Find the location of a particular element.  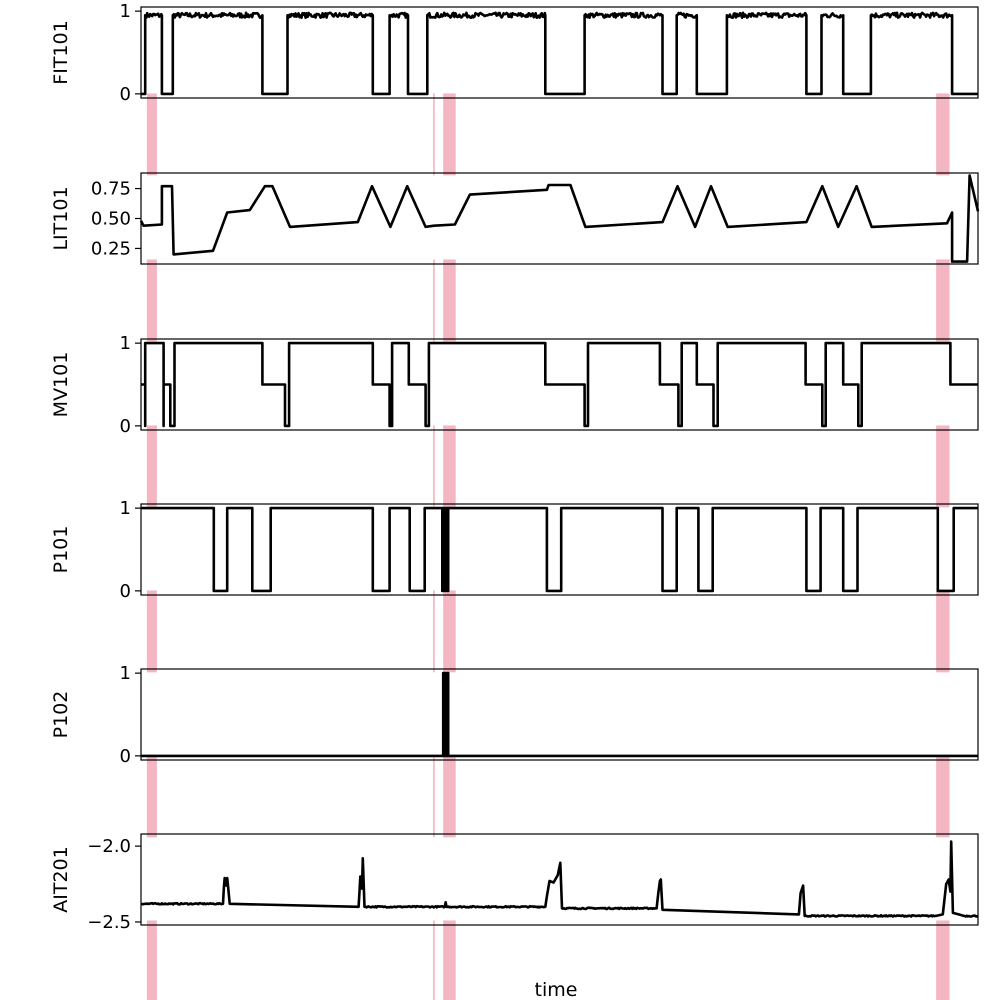

y-axis-label: AIT201 is located at coordinates (61, 879).